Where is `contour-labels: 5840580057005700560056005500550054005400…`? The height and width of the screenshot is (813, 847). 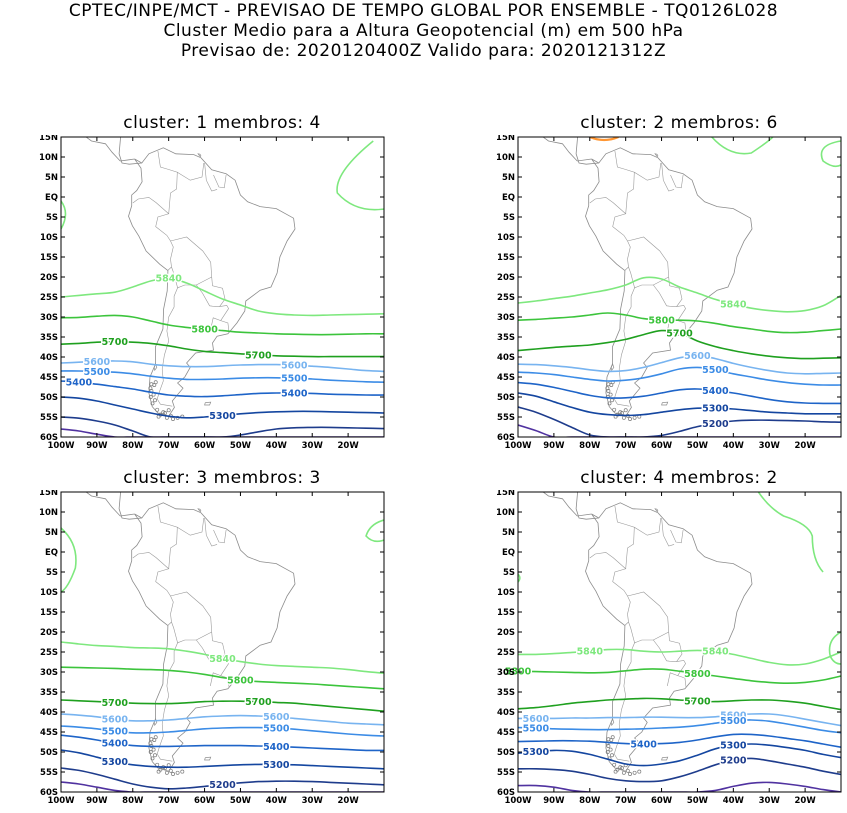
contour-labels: 5840580057005700560056005500550054005400… is located at coordinates (195, 722).